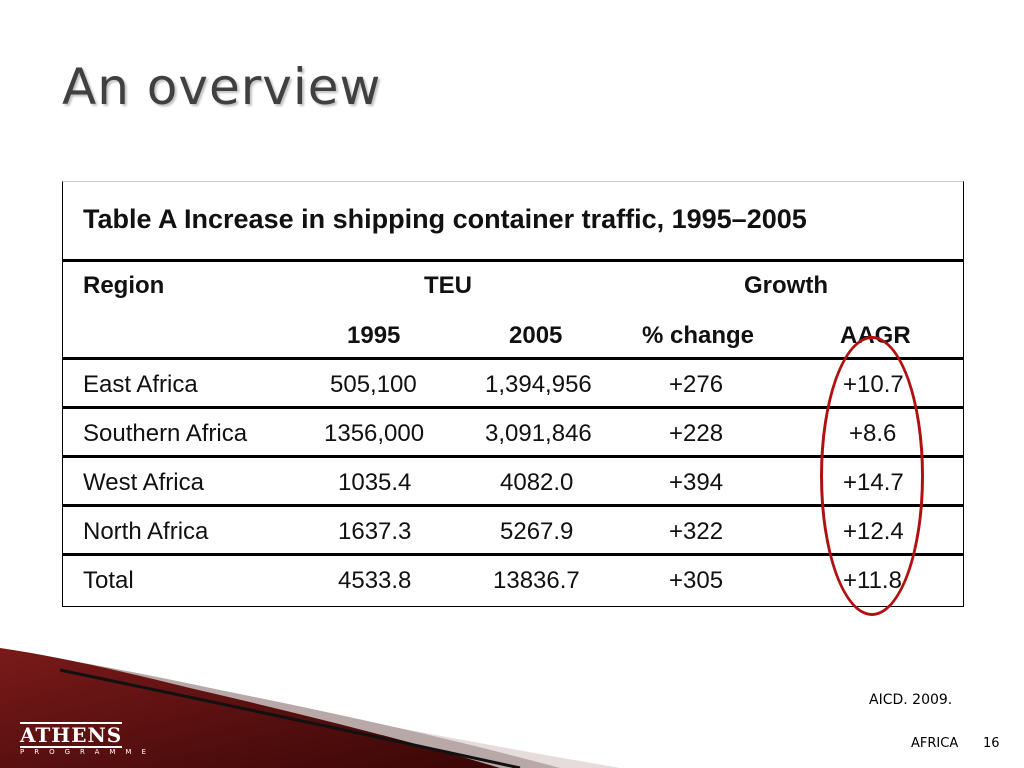 This screenshot has height=768, width=1024. I want to click on header-aagr: AAGR, so click(875, 335).